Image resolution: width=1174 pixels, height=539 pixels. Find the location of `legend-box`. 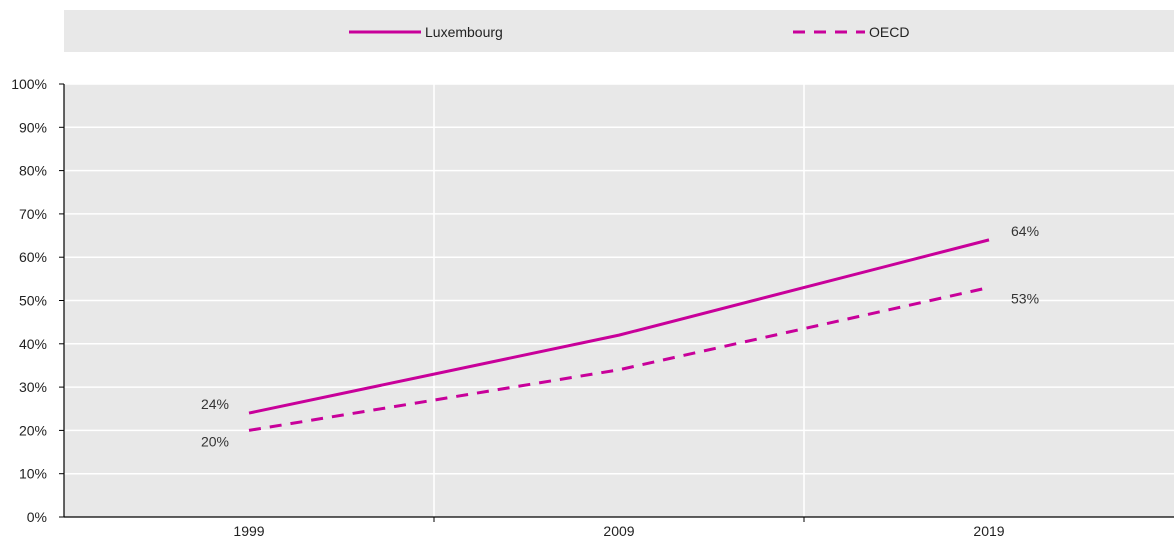

legend-box is located at coordinates (619, 31).